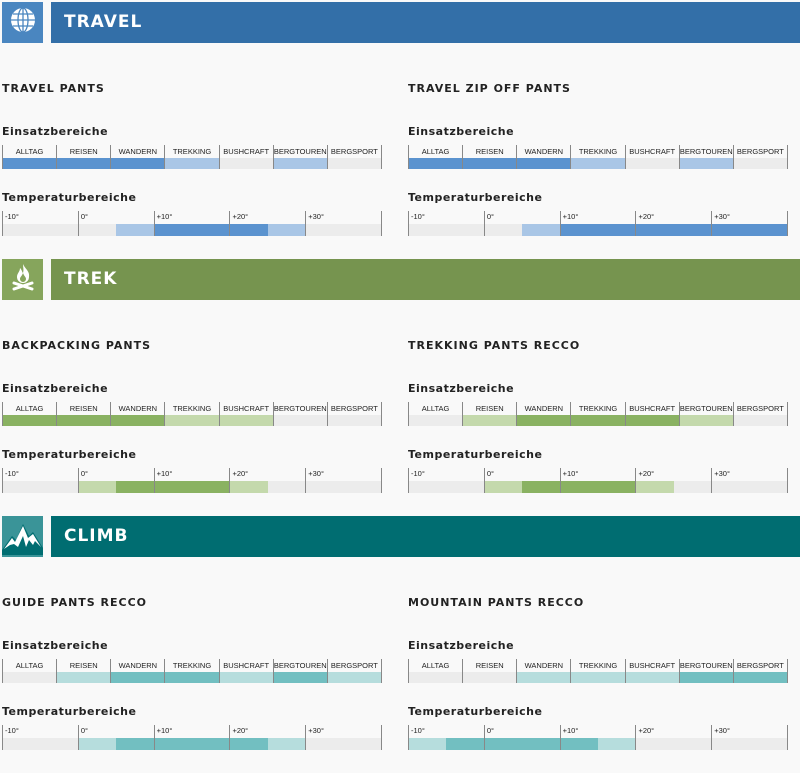 This screenshot has height=773, width=800. Describe the element at coordinates (192, 665) in the screenshot. I see `usage-category-label: TREKKING` at that location.